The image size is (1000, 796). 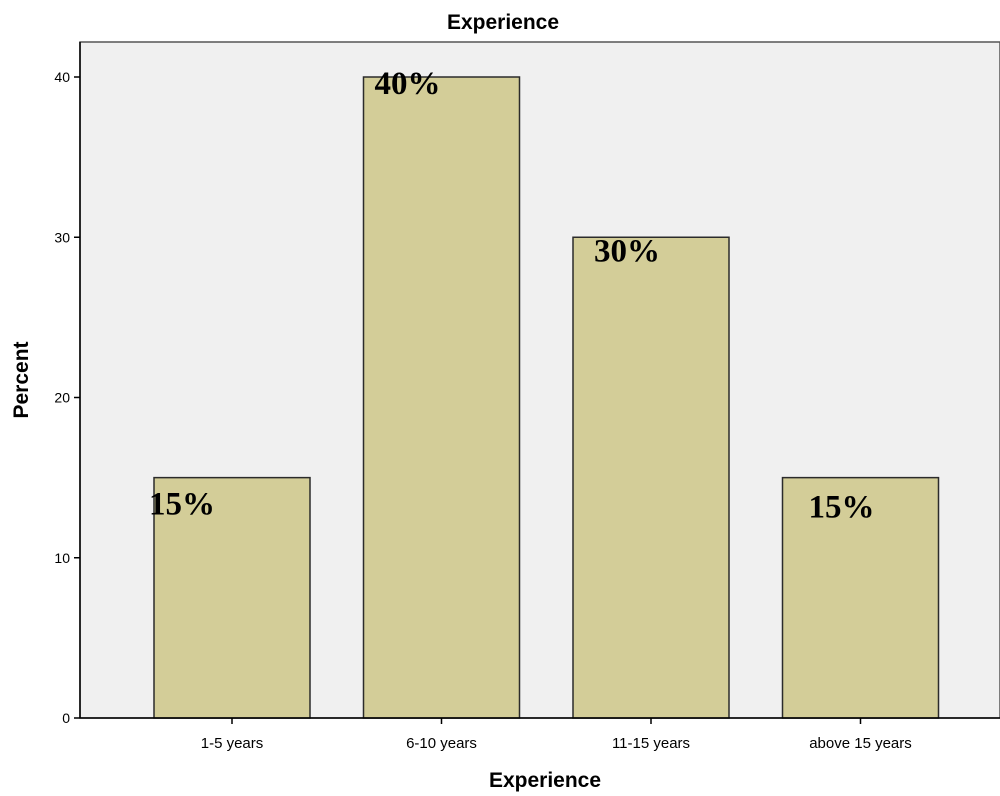 What do you see at coordinates (545, 780) in the screenshot?
I see `x-axis-label: Experience` at bounding box center [545, 780].